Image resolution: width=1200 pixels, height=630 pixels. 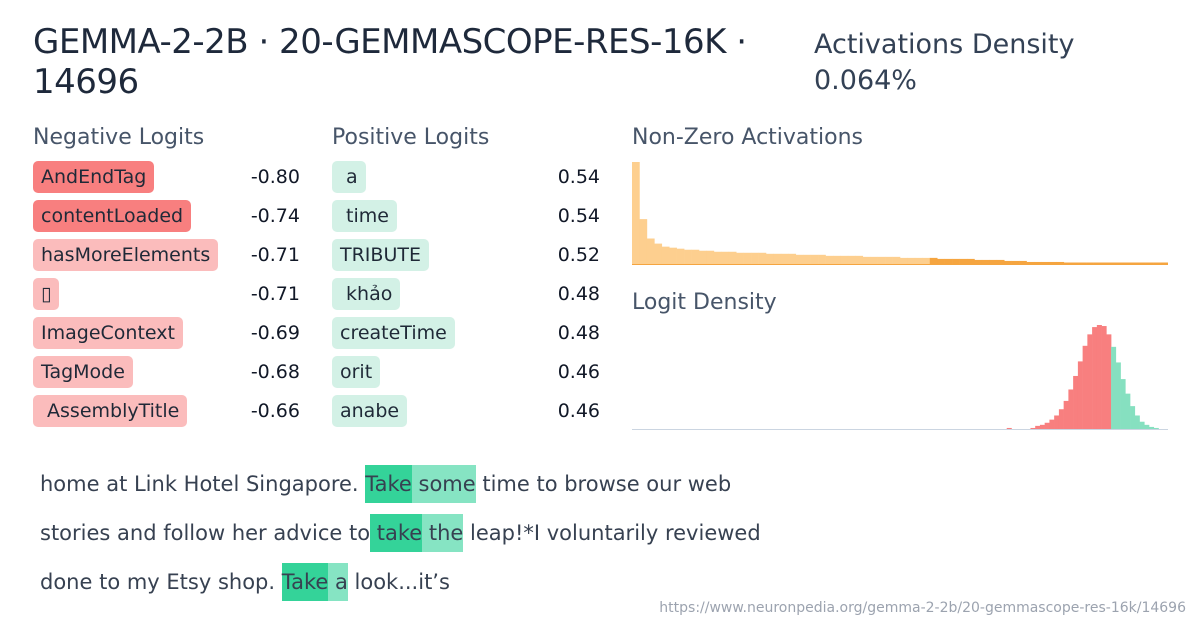 What do you see at coordinates (338, 582) in the screenshot?
I see `highlighted-token: a` at bounding box center [338, 582].